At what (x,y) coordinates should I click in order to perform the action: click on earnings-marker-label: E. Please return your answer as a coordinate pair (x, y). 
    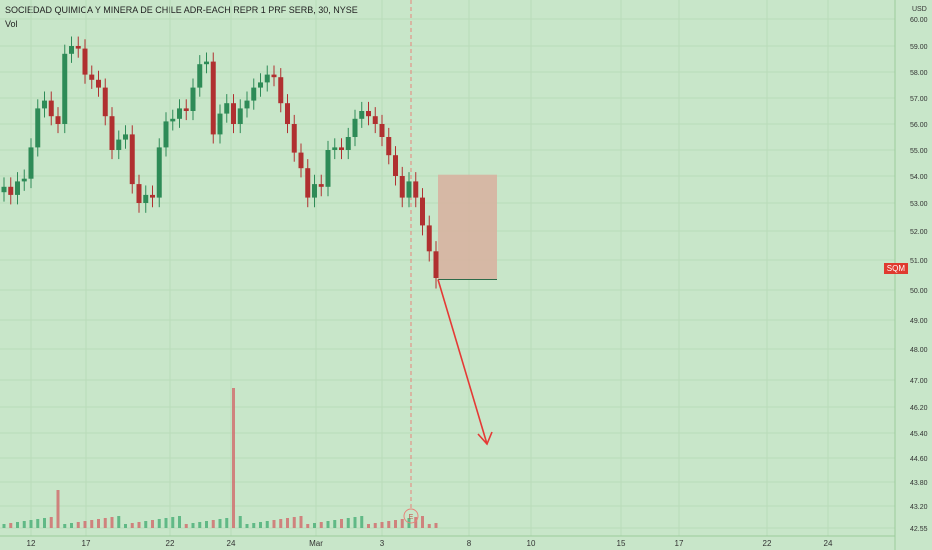
    Looking at the image, I should click on (411, 517).